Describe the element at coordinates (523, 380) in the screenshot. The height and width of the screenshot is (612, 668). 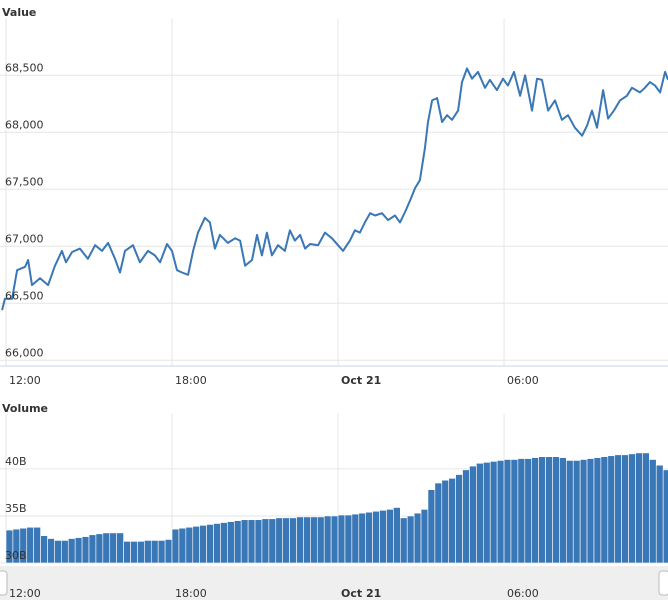
I see `x-tick-label: 06:00` at that location.